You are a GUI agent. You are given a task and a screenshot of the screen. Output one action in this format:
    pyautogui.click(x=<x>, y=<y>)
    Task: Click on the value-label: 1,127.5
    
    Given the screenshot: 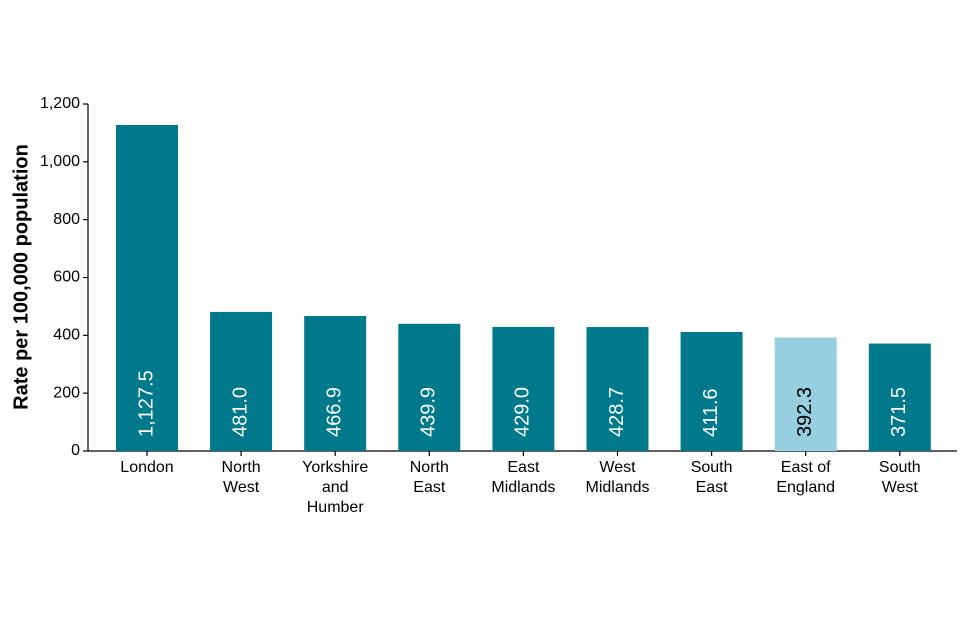 What is the action you would take?
    pyautogui.click(x=146, y=403)
    